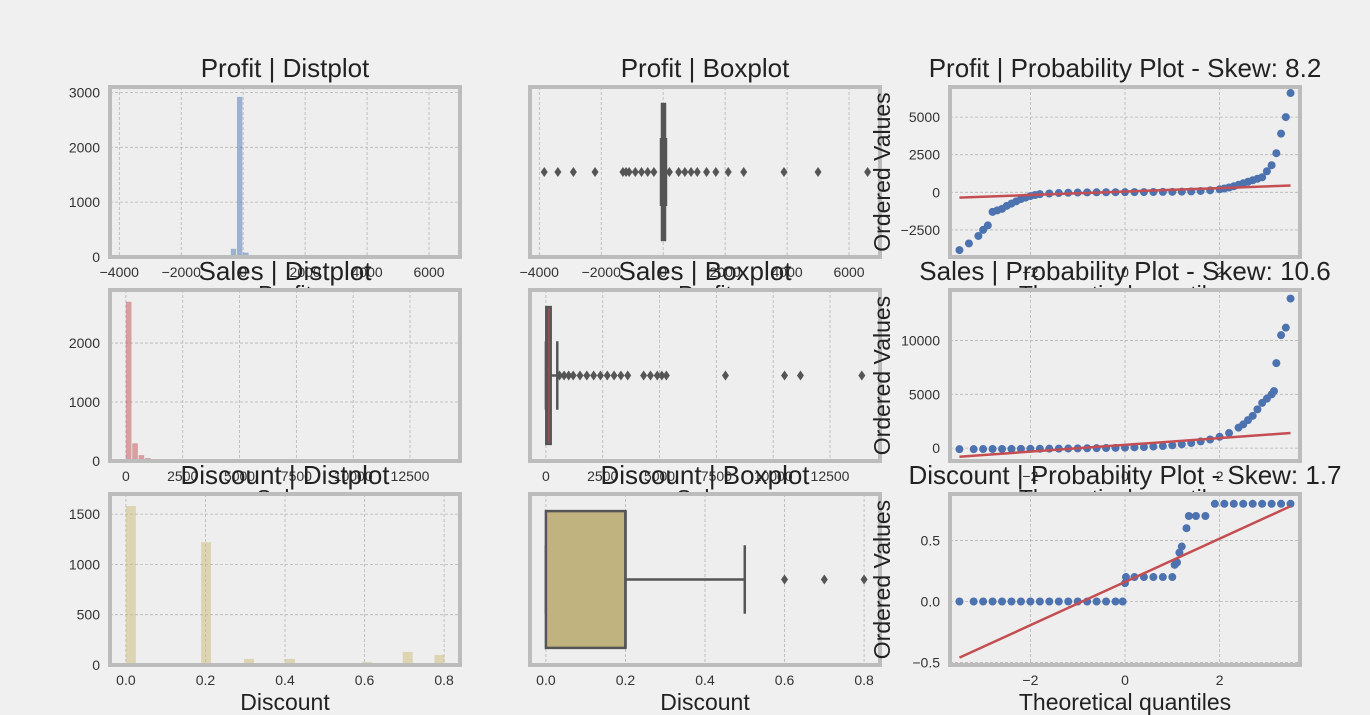 This screenshot has width=1370, height=715. I want to click on x-tick-label: 7500, so click(296, 476).